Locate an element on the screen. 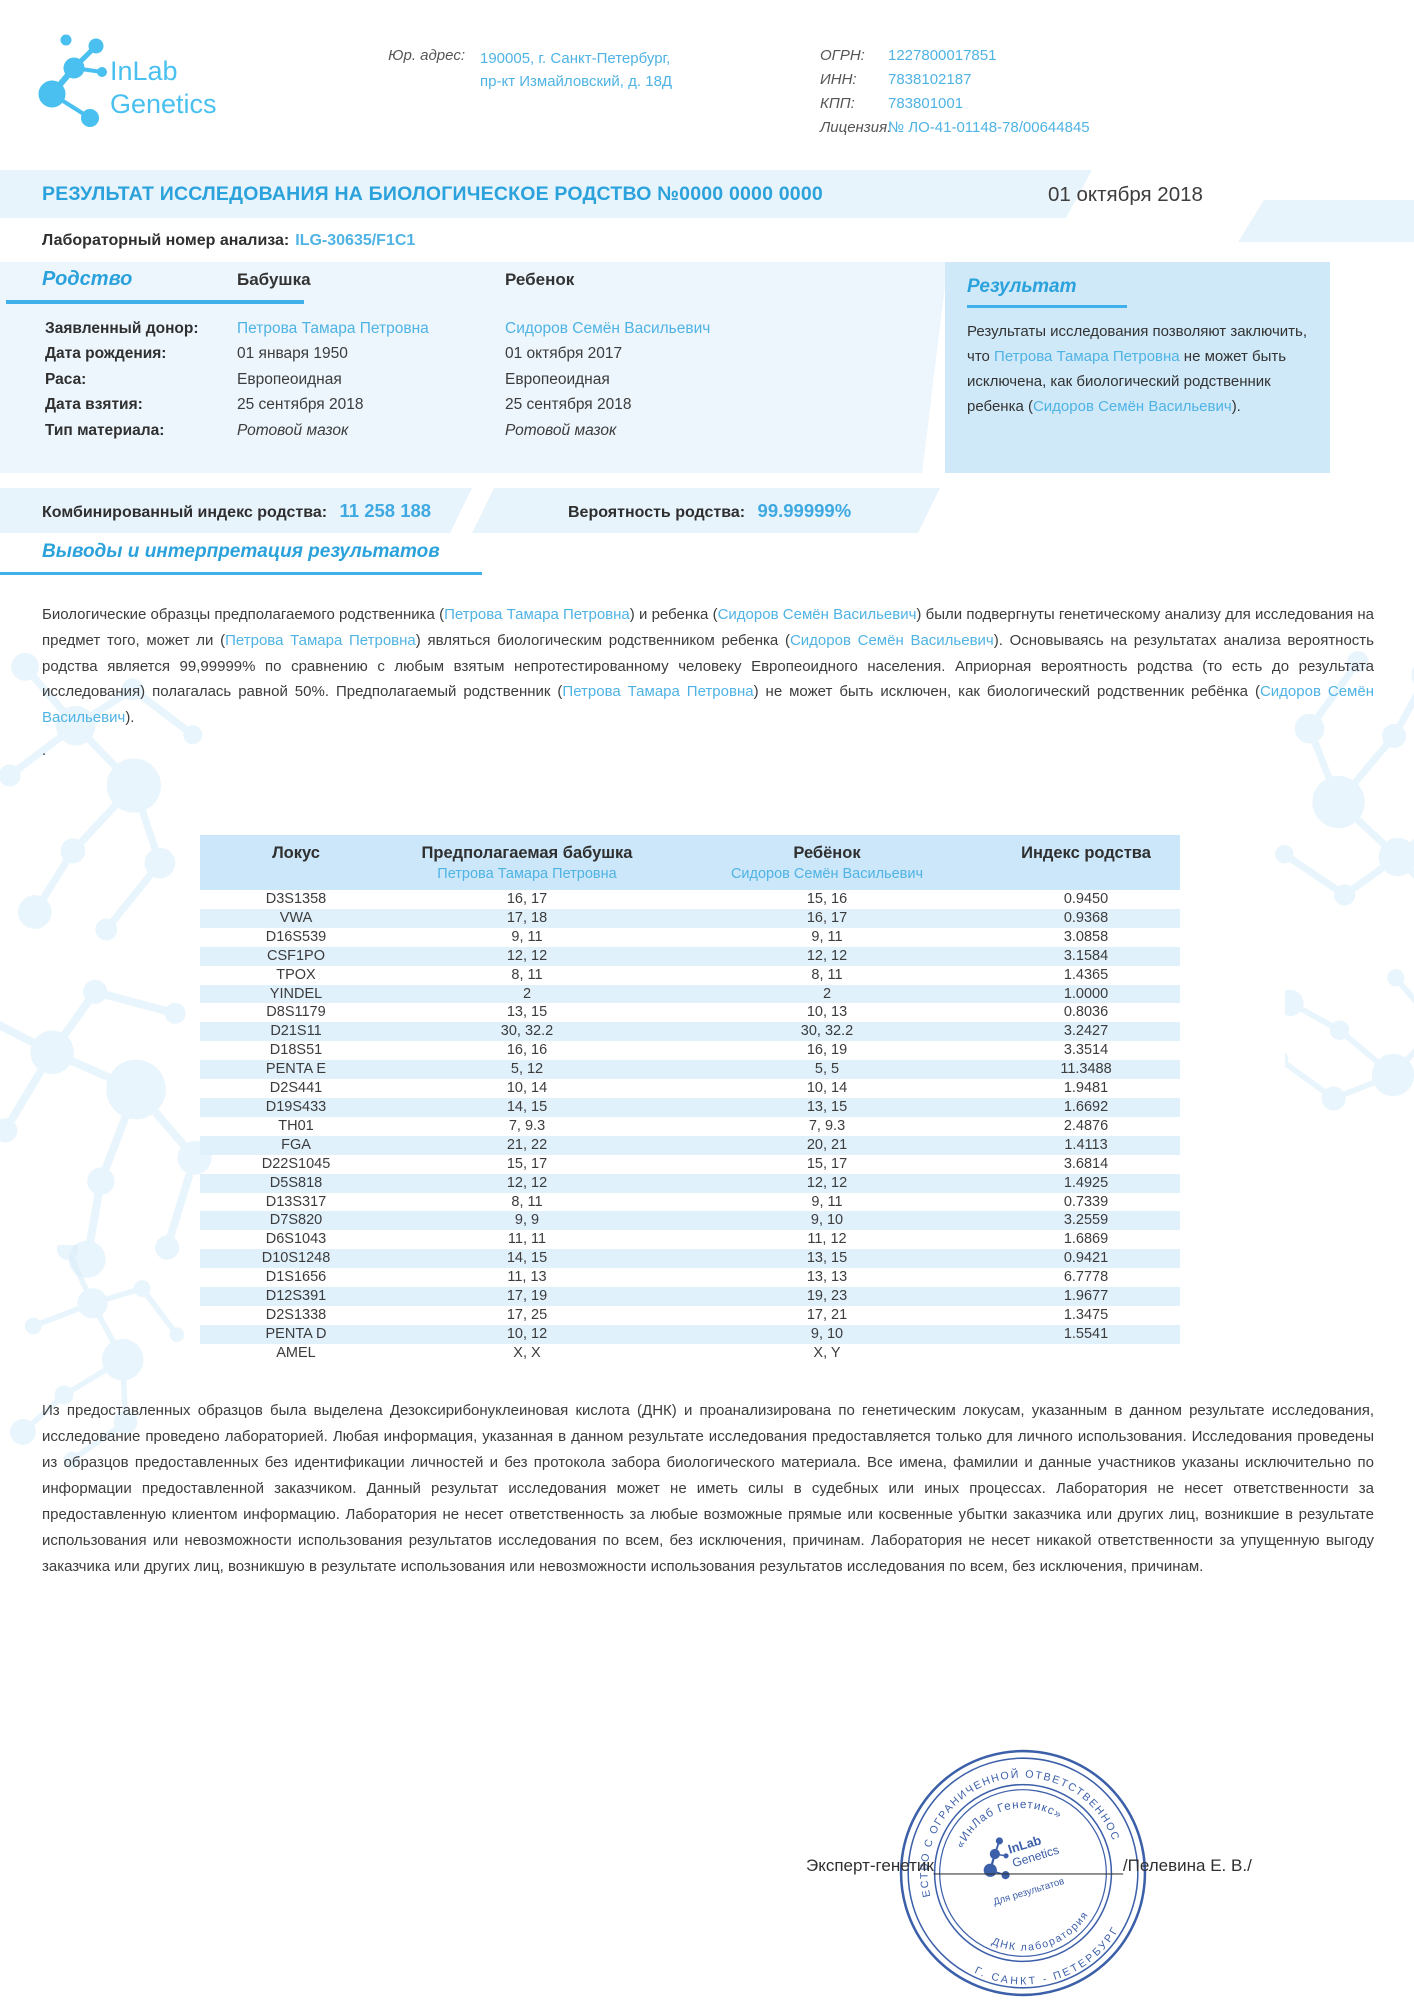 This screenshot has width=1414, height=2005. child-alleles-cell: 11, 12 is located at coordinates (827, 1239).